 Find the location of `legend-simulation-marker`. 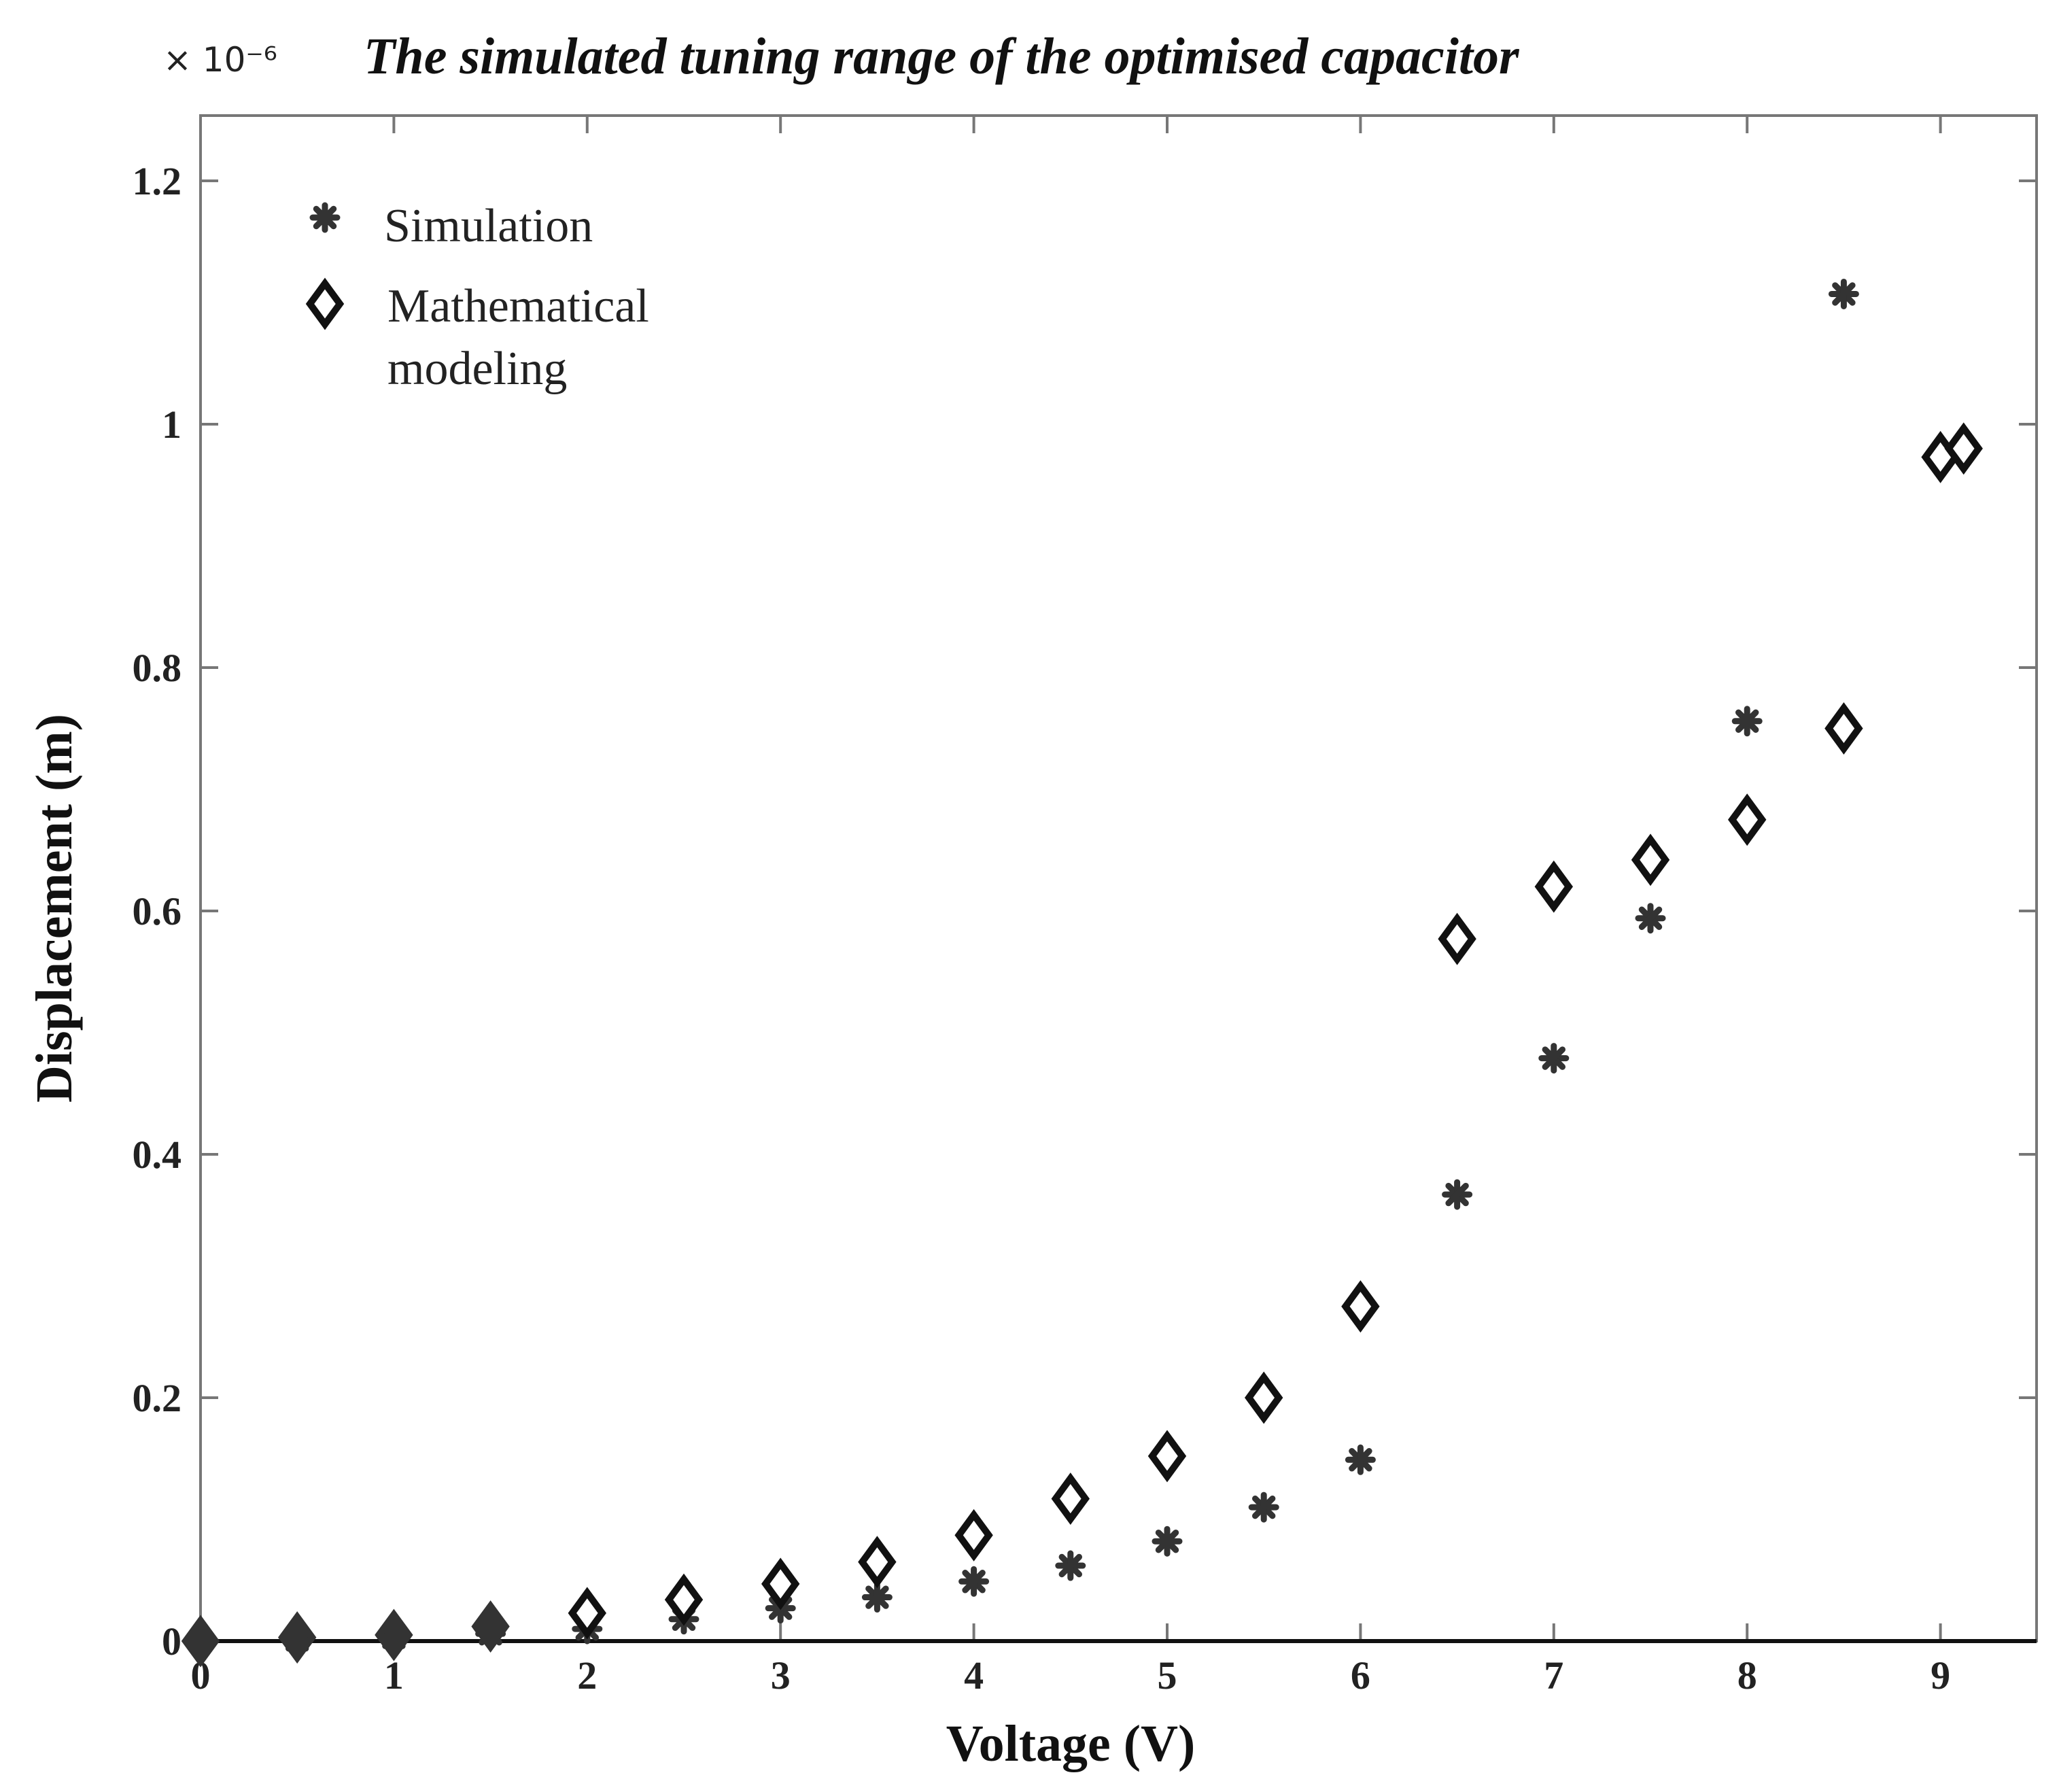

legend-simulation-marker is located at coordinates (325, 217).